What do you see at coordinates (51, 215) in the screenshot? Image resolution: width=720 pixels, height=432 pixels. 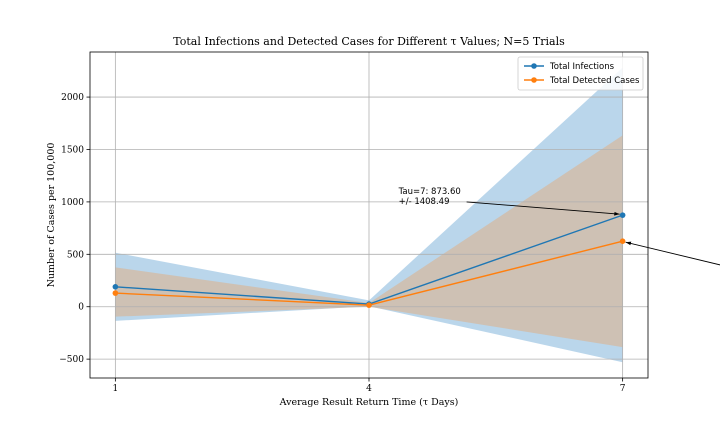 I see `y-axis-label: Number of Cases per 100,000` at bounding box center [51, 215].